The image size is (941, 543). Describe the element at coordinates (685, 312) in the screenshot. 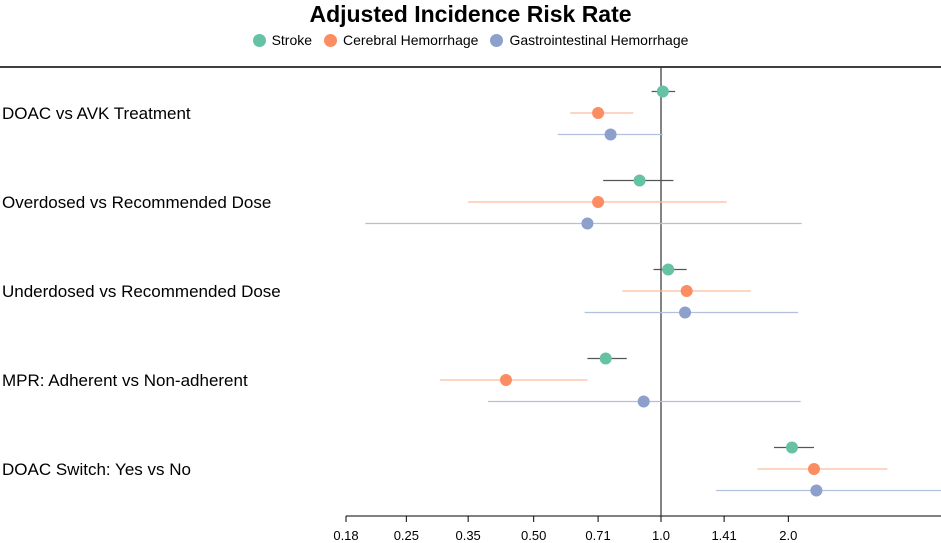

I see `point-underdosed-vs-recommended-dose-gastrointestinal-hemorrhage` at that location.